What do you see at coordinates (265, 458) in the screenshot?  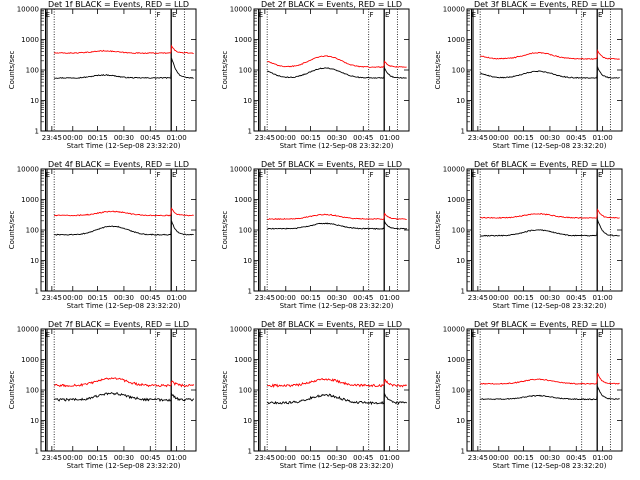 I see `x-tick-label-8-0: 23:45` at bounding box center [265, 458].